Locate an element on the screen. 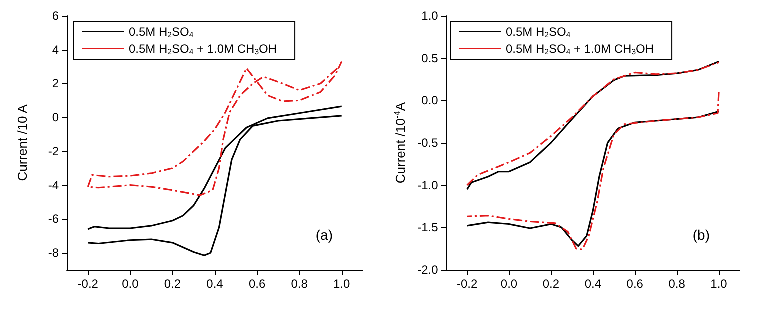 The width and height of the screenshot is (770, 320). y-tick-label: -1.0 is located at coordinates (428, 185).